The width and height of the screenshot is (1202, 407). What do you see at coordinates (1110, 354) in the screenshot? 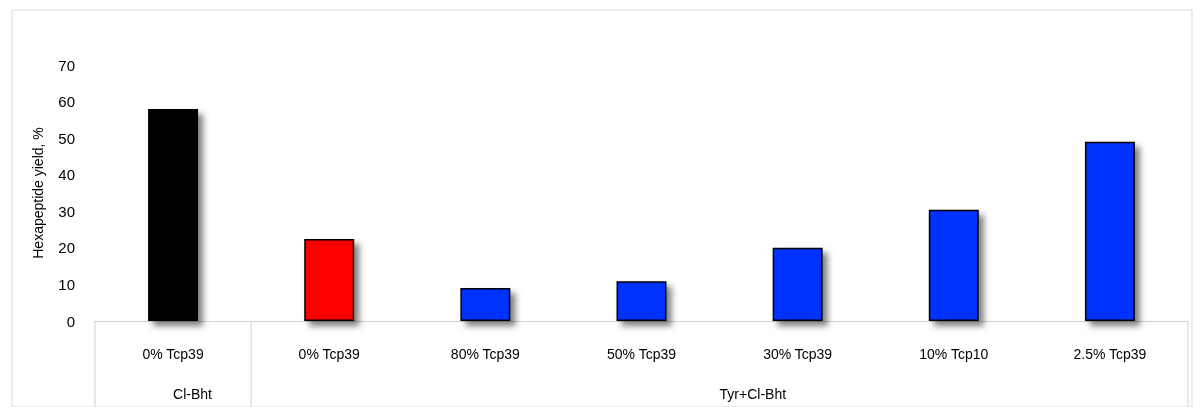
I see `x-tick-label: 2.5% Tcp39` at bounding box center [1110, 354].